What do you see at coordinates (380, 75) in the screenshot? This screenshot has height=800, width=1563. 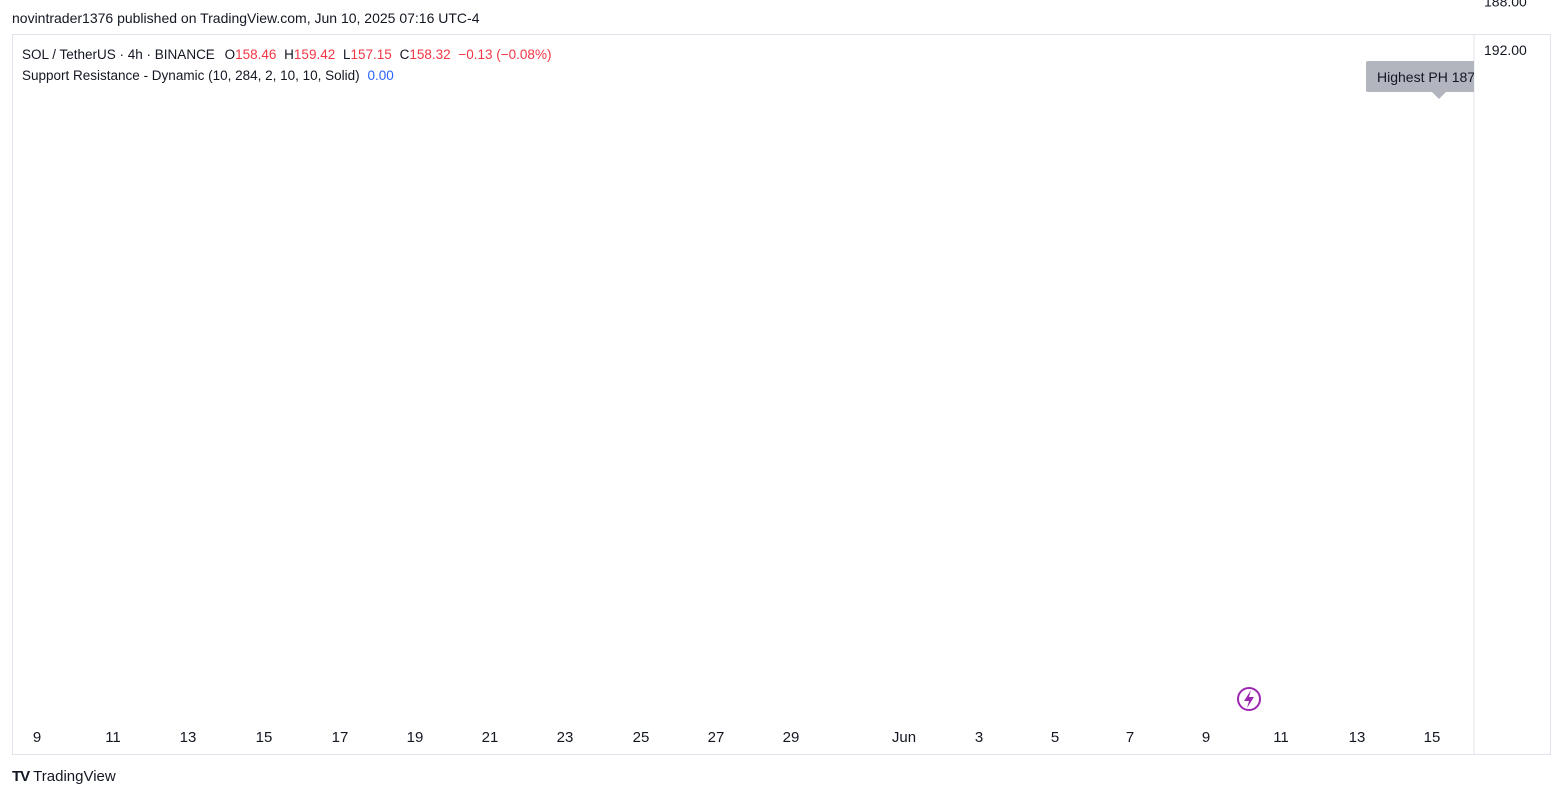 I see `indicator-value: 0.00` at bounding box center [380, 75].